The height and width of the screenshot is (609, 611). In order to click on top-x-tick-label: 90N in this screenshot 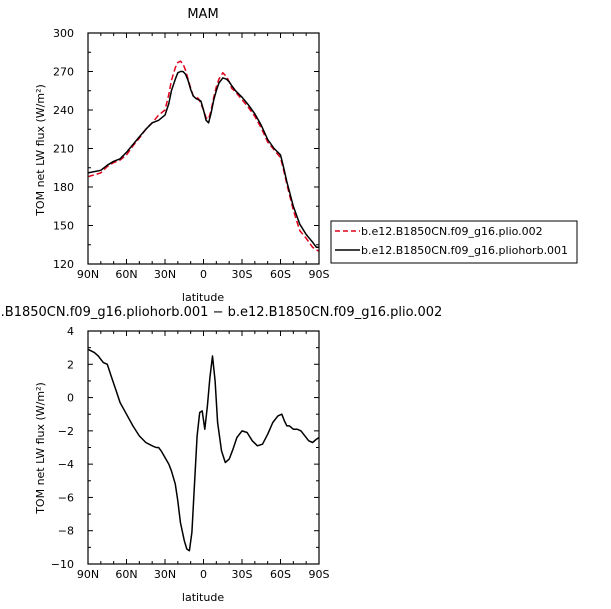, I will do `click(88, 274)`.